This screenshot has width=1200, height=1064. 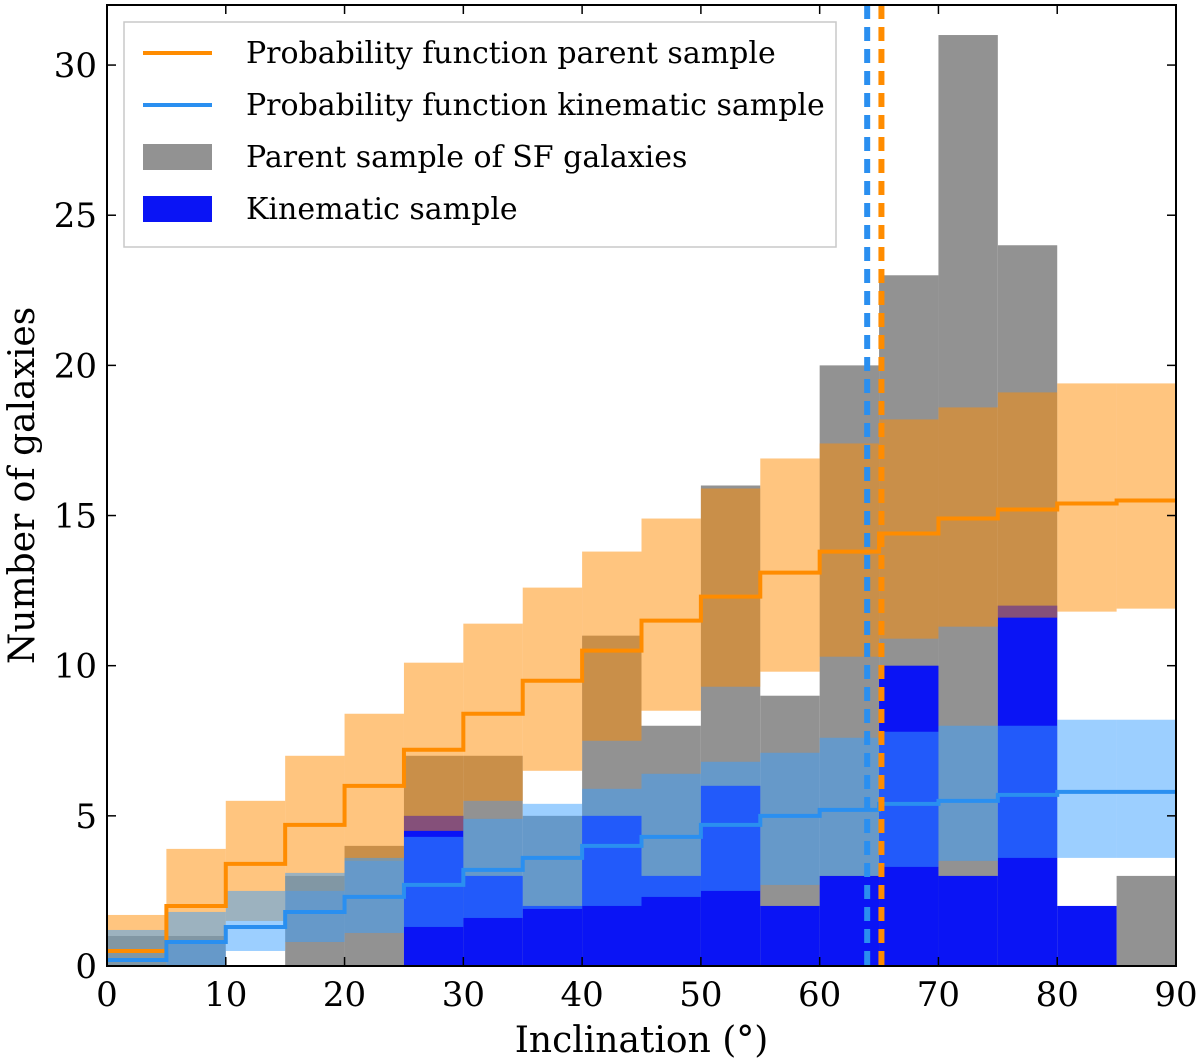 I want to click on legend-label-1: Probability function kinematic sample, so click(x=535, y=105).